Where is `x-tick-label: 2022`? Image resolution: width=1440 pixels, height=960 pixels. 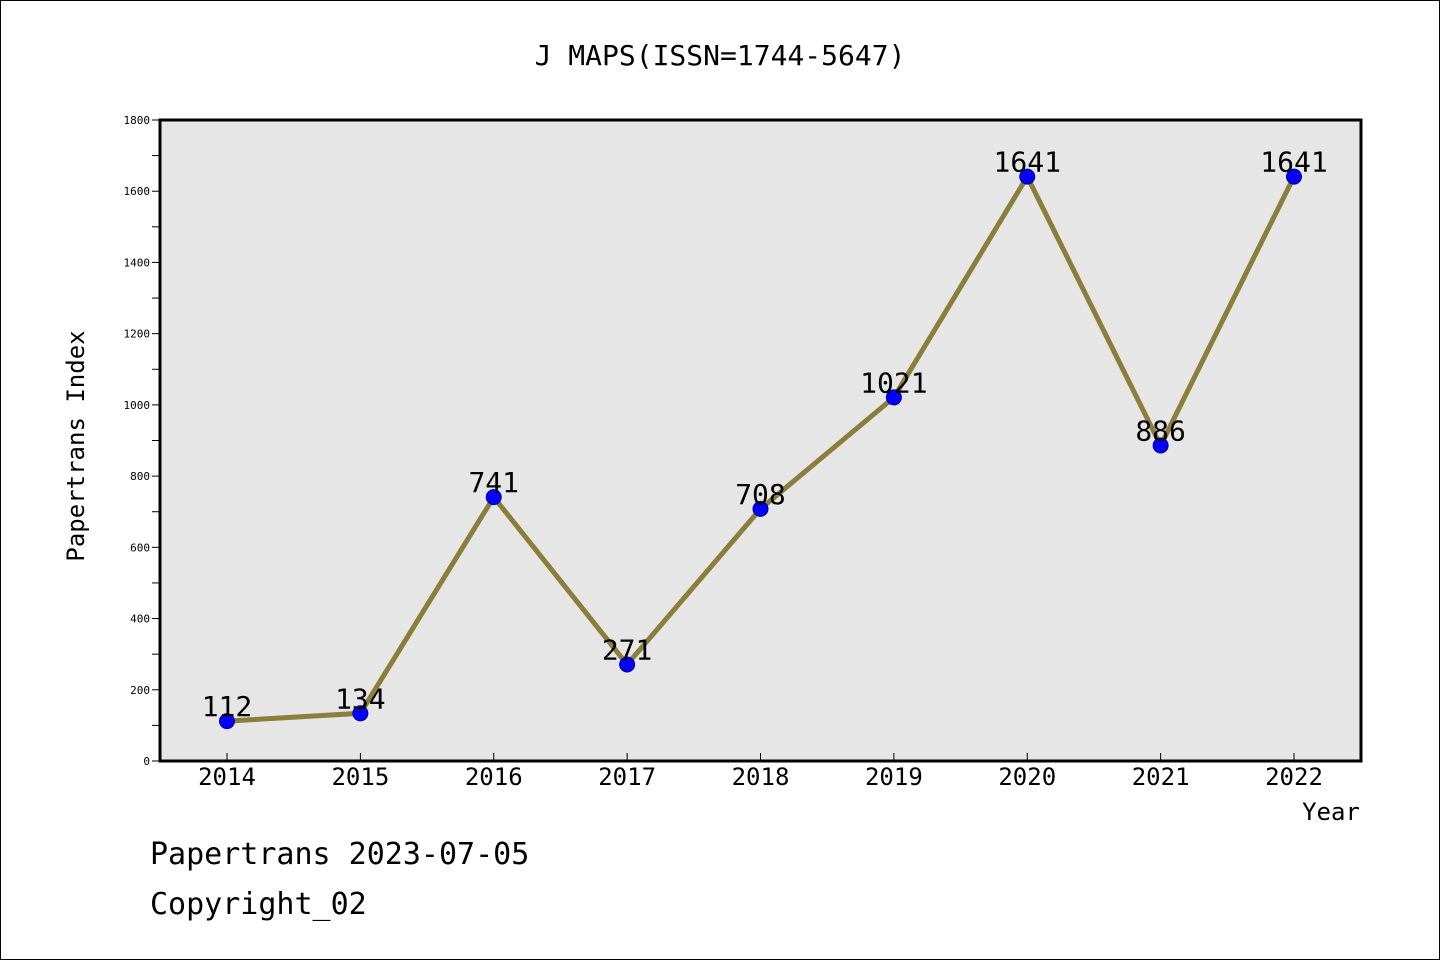
x-tick-label: 2022 is located at coordinates (1294, 777).